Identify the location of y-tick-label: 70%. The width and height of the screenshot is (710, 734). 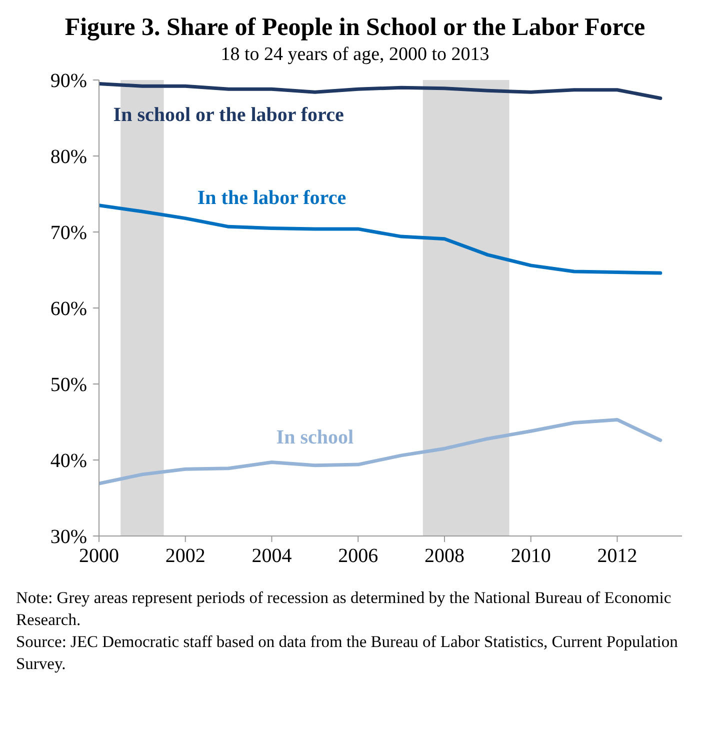
(68, 233).